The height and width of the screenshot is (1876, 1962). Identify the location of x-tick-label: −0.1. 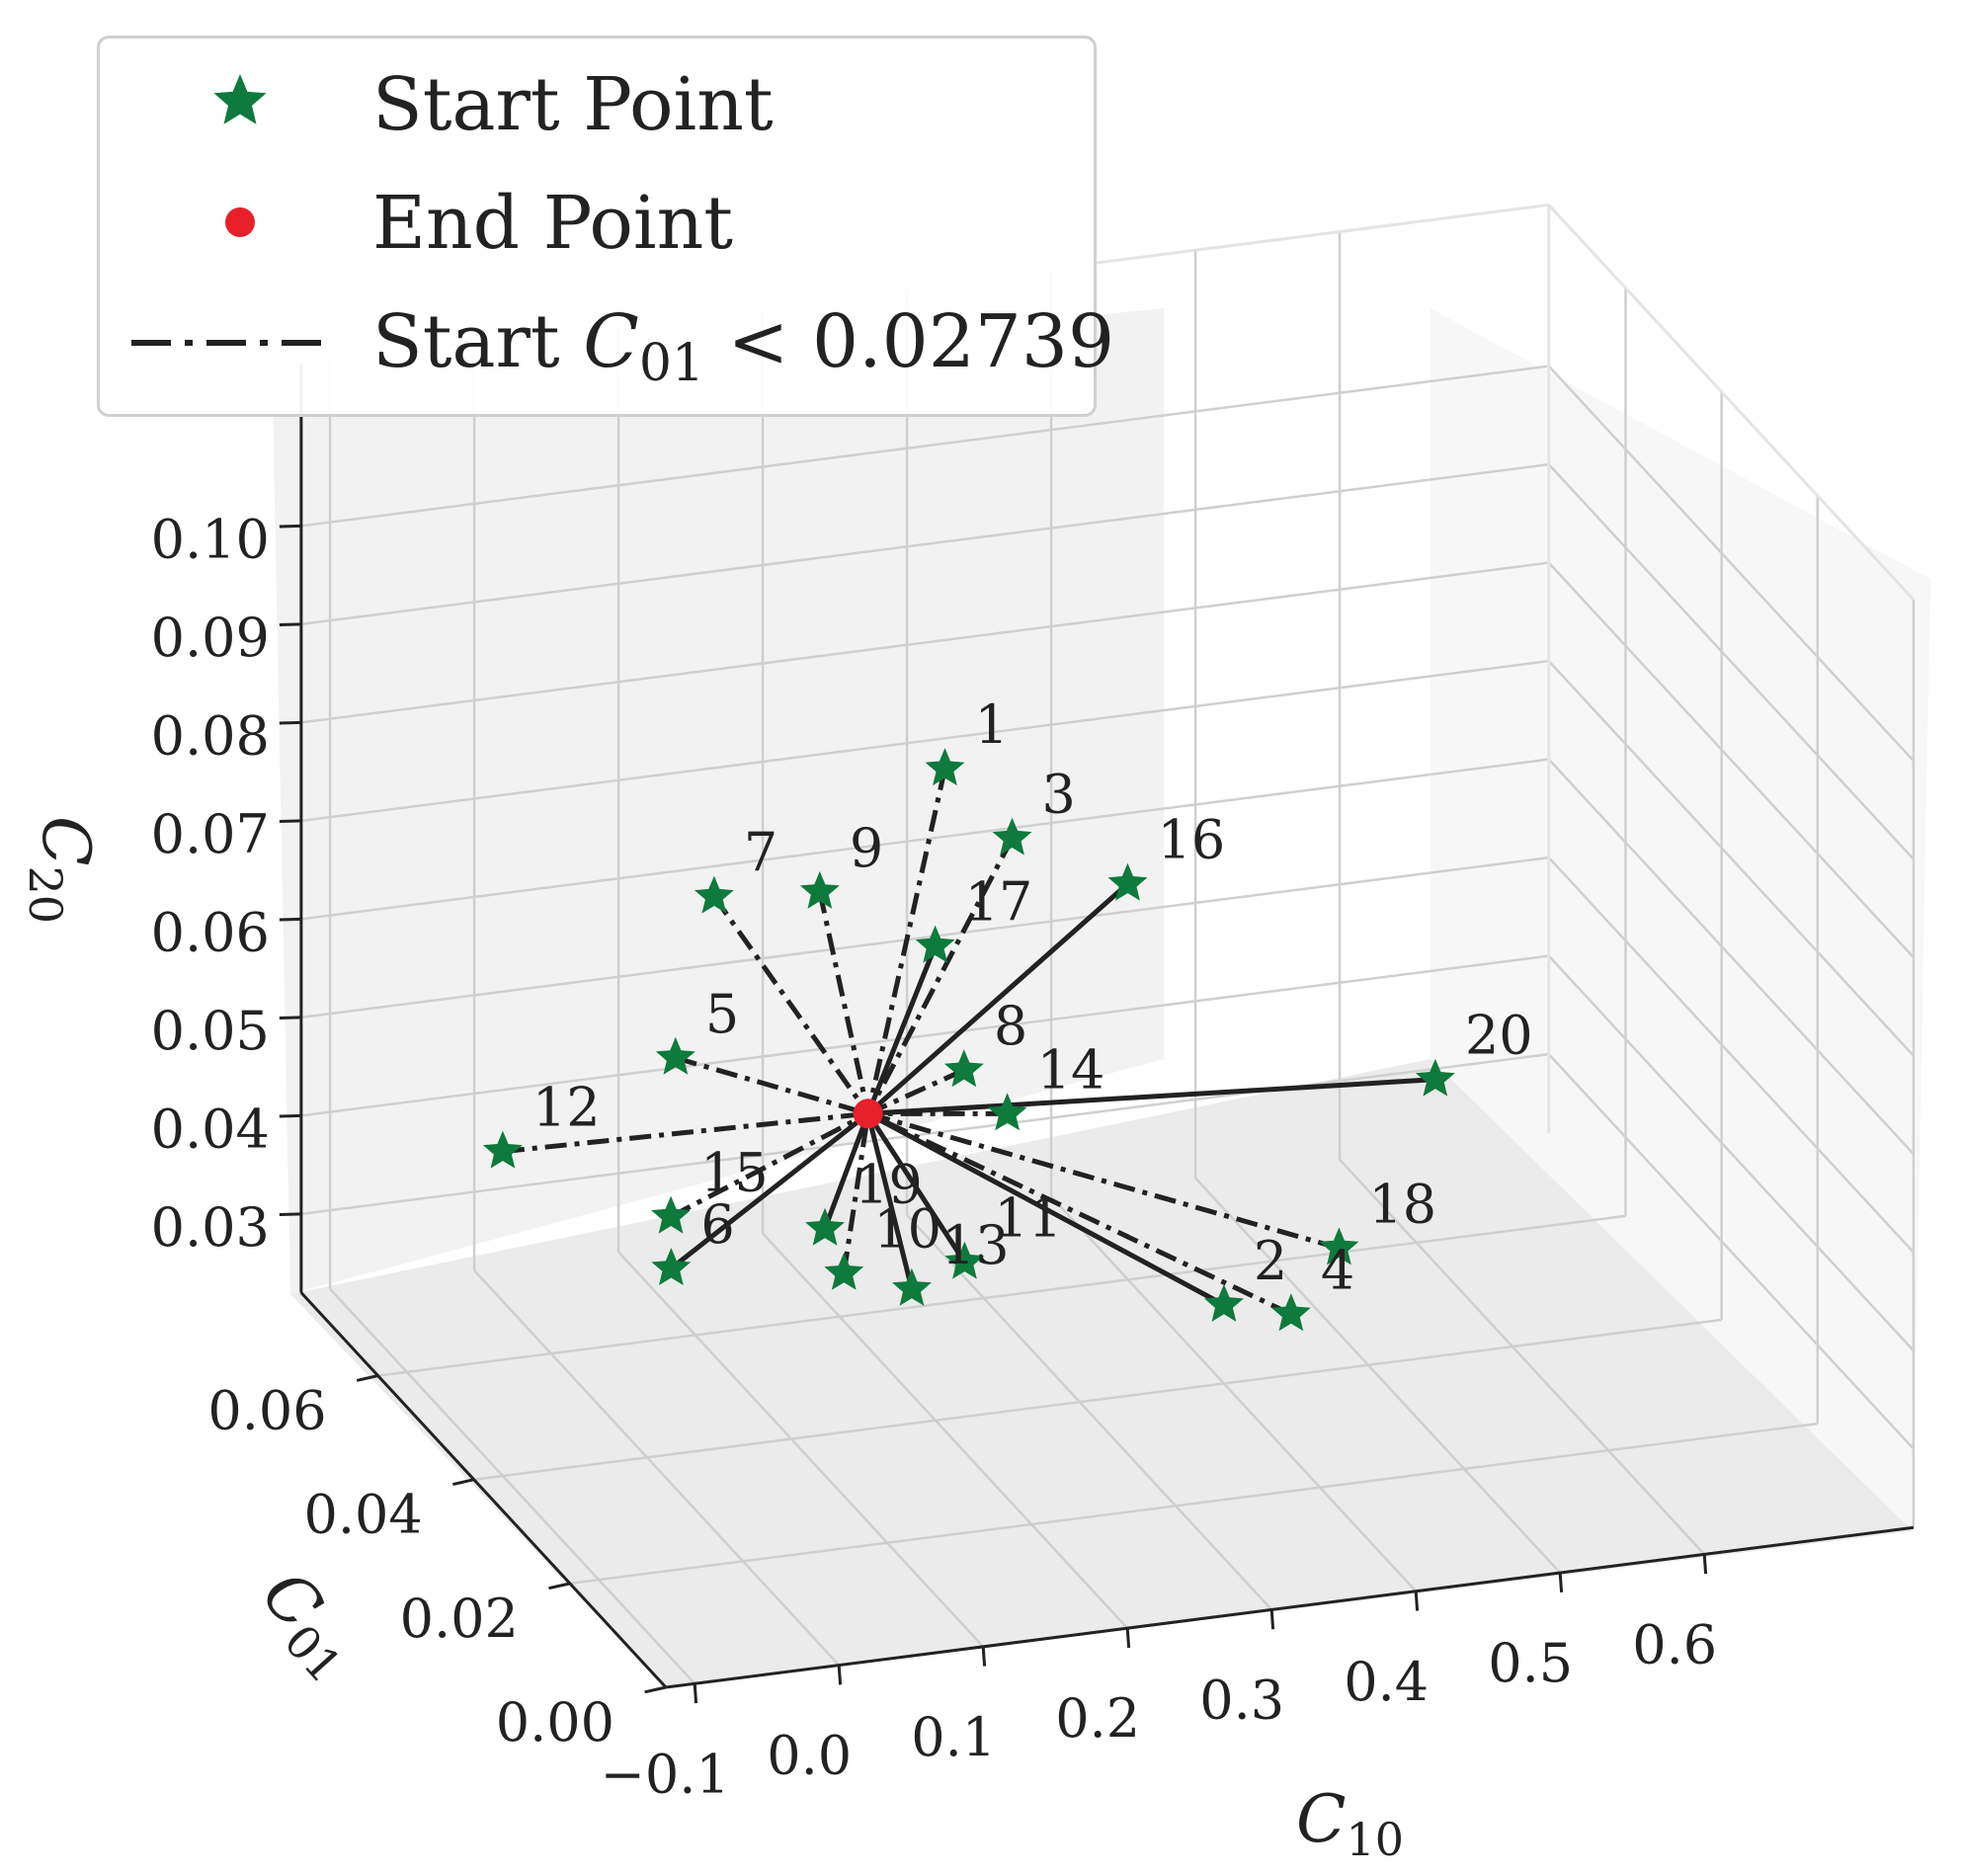
(665, 1774).